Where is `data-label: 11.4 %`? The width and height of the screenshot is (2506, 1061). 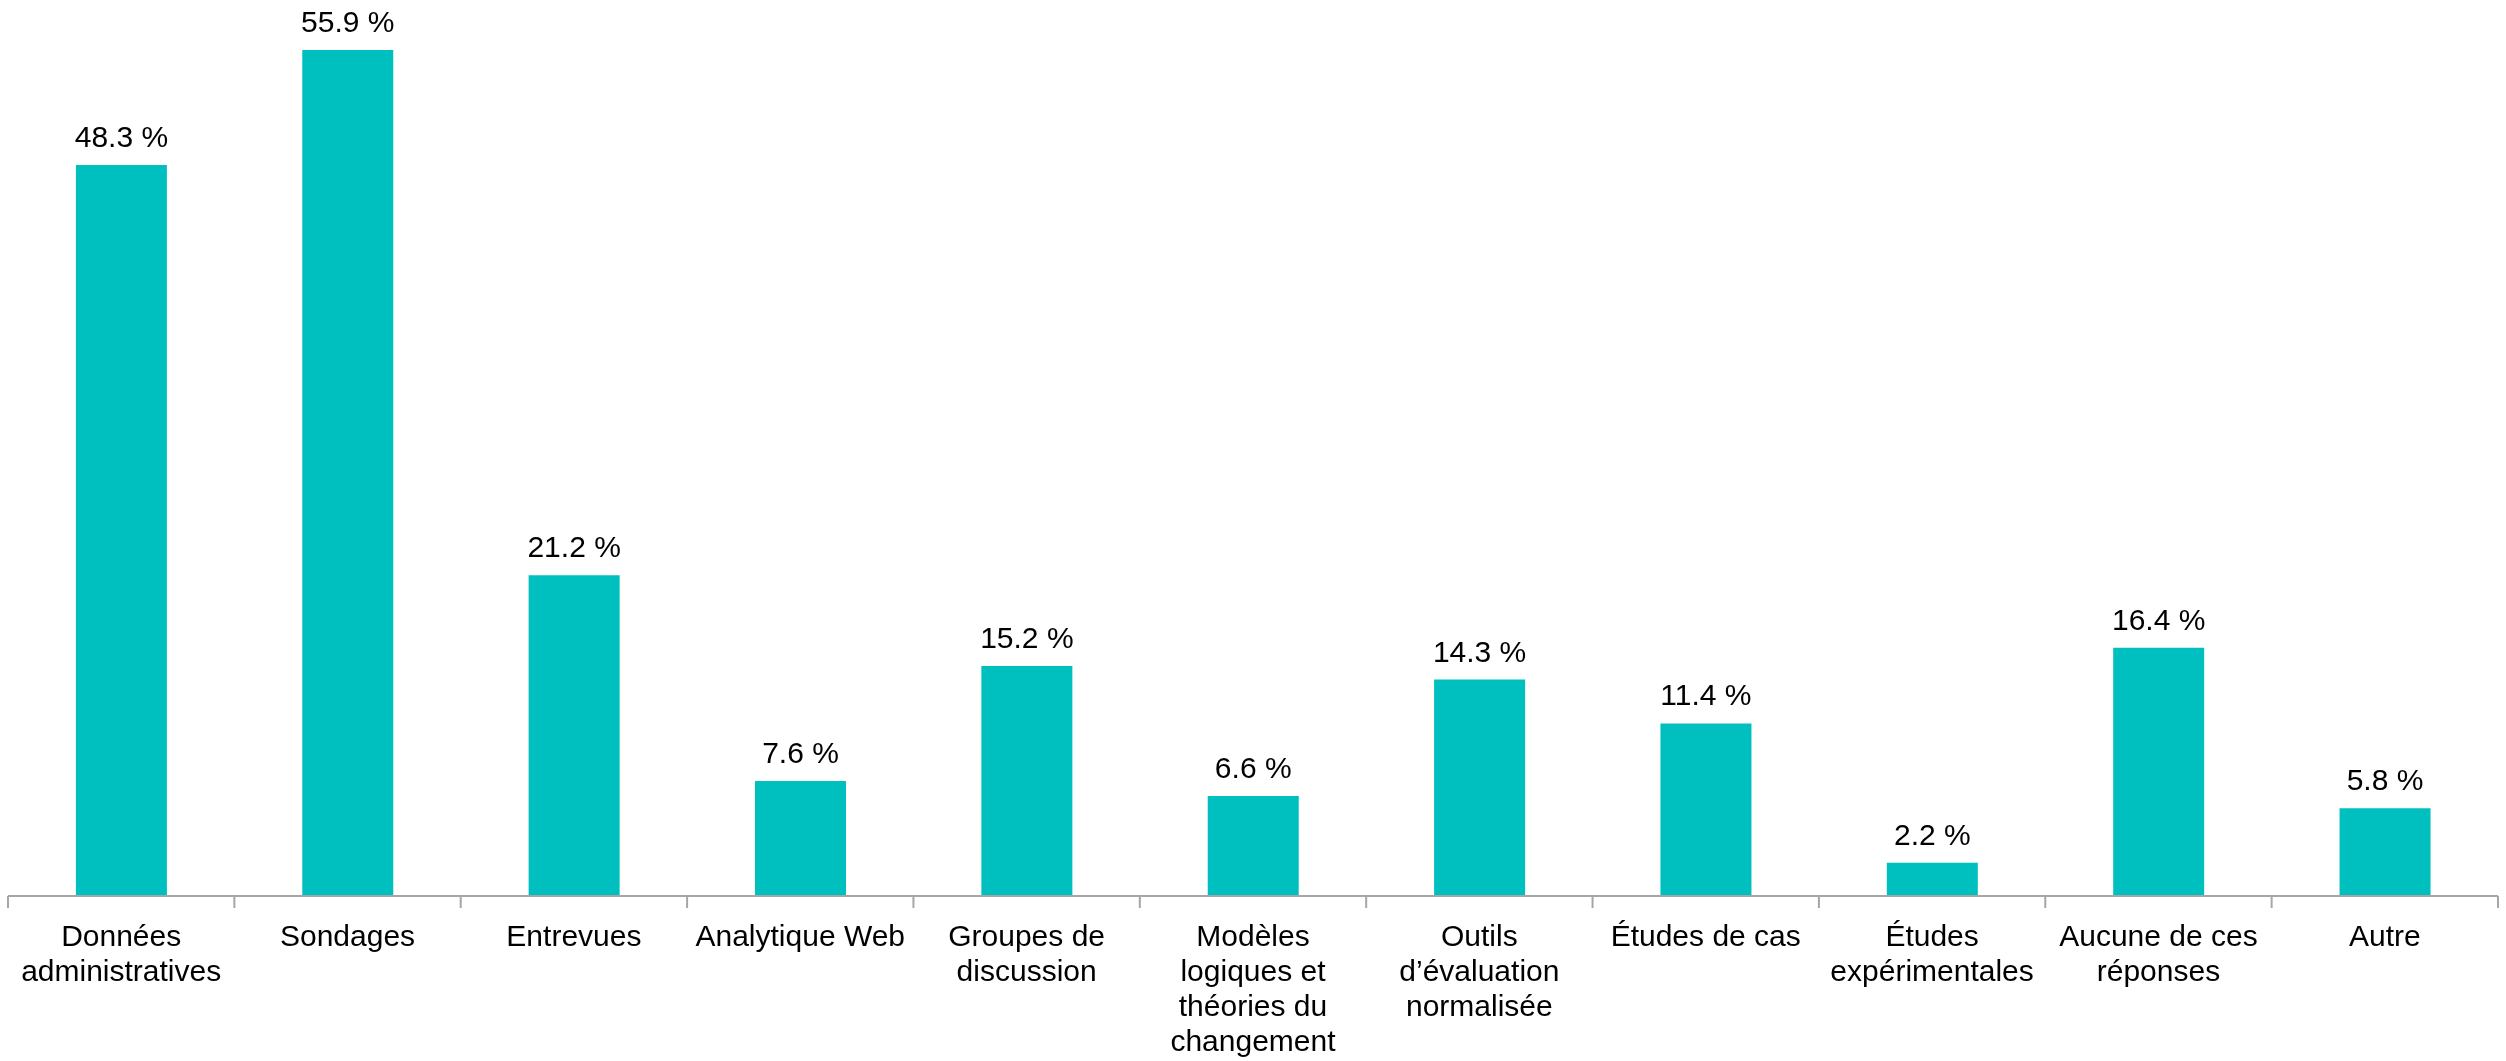 data-label: 11.4 % is located at coordinates (1706, 695).